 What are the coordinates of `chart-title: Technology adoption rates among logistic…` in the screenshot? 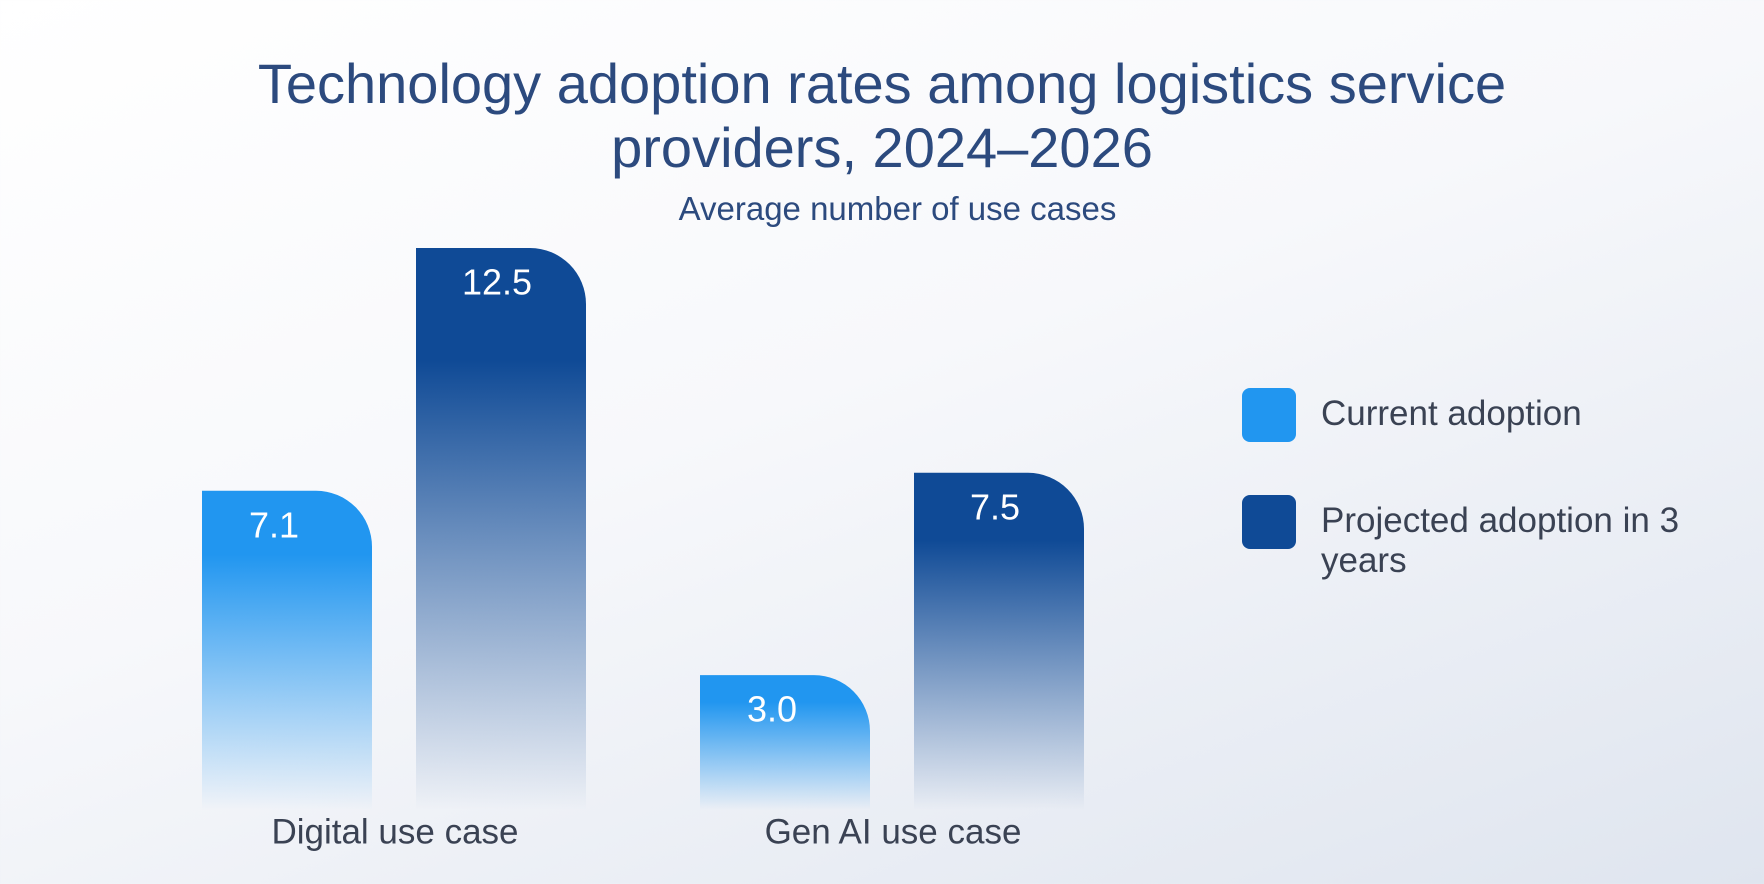 It's located at (882, 115).